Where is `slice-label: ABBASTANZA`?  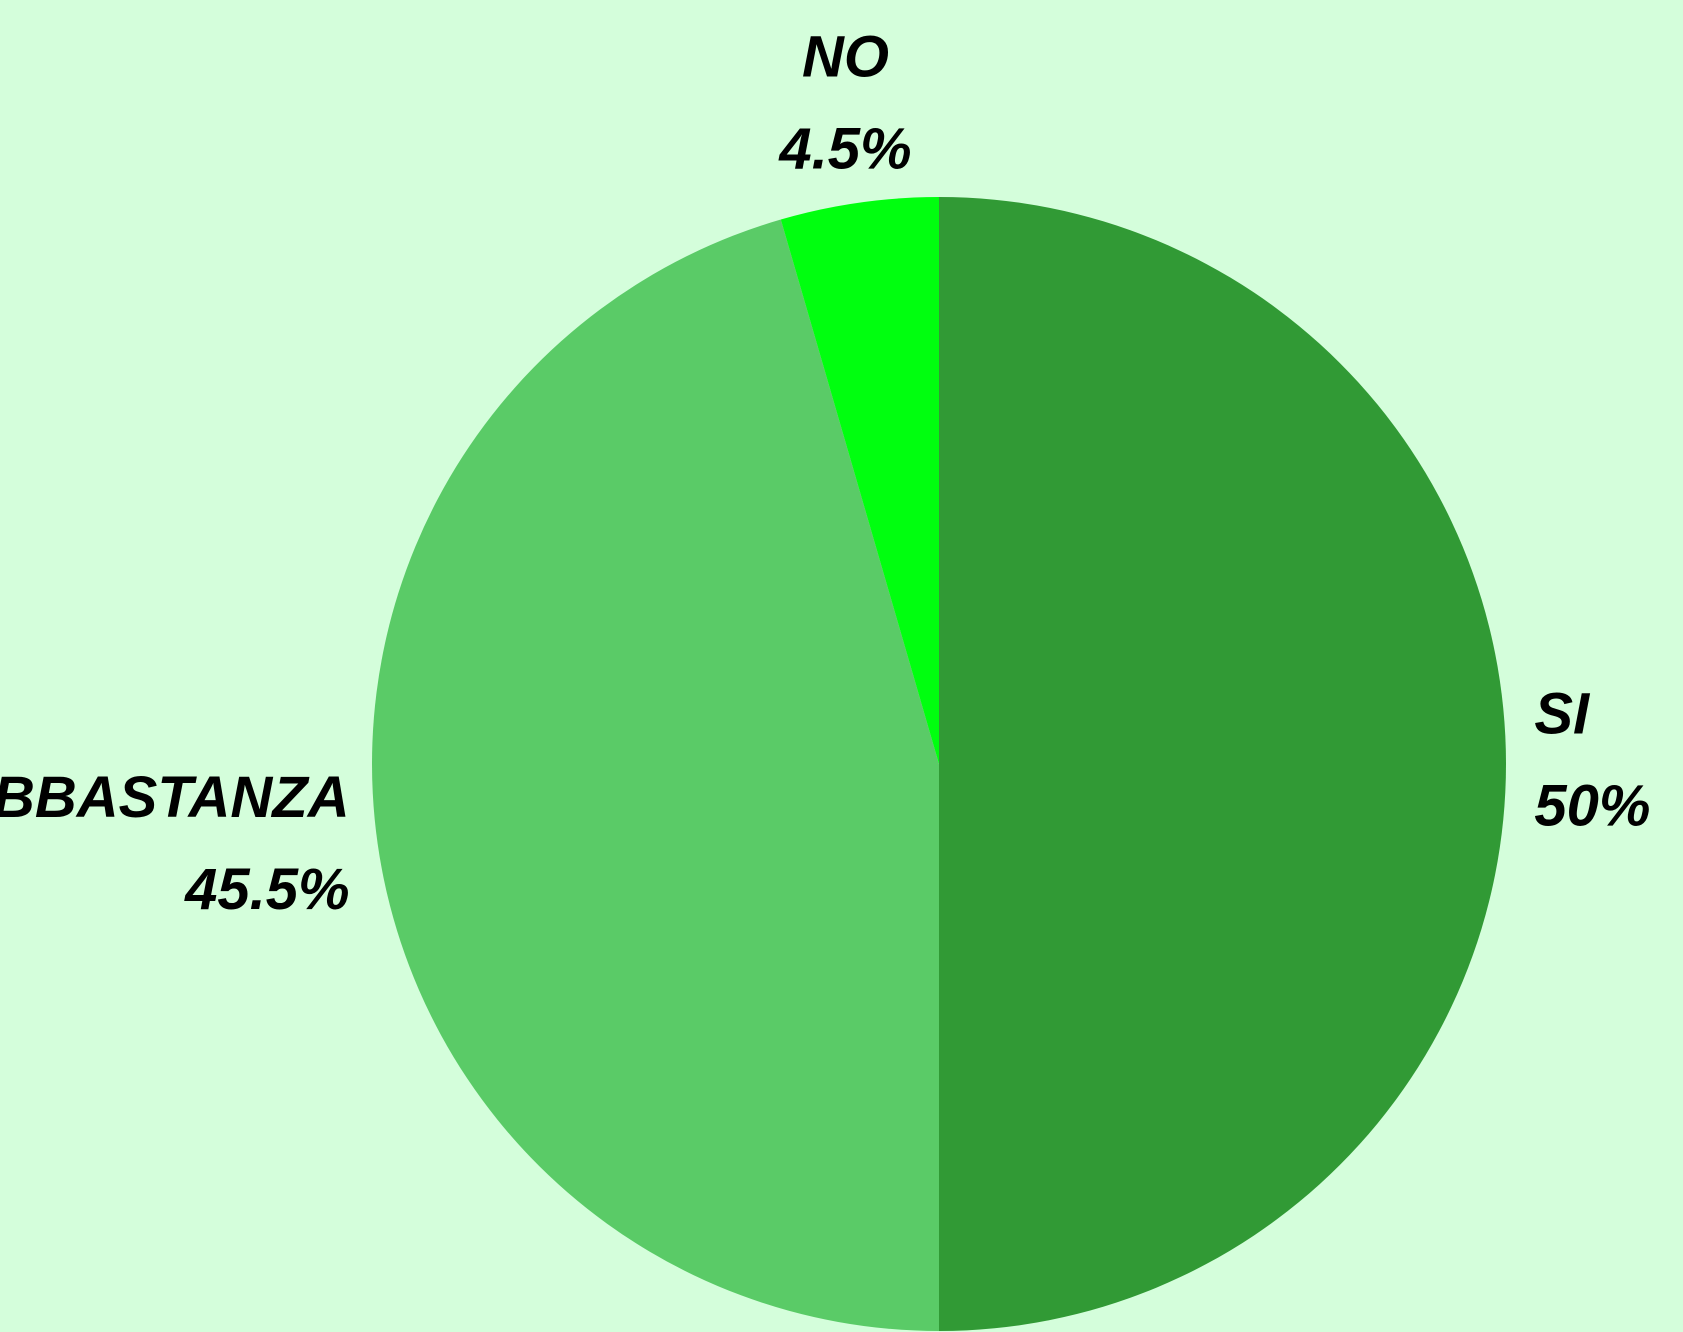 slice-label: ABBASTANZA is located at coordinates (175, 797).